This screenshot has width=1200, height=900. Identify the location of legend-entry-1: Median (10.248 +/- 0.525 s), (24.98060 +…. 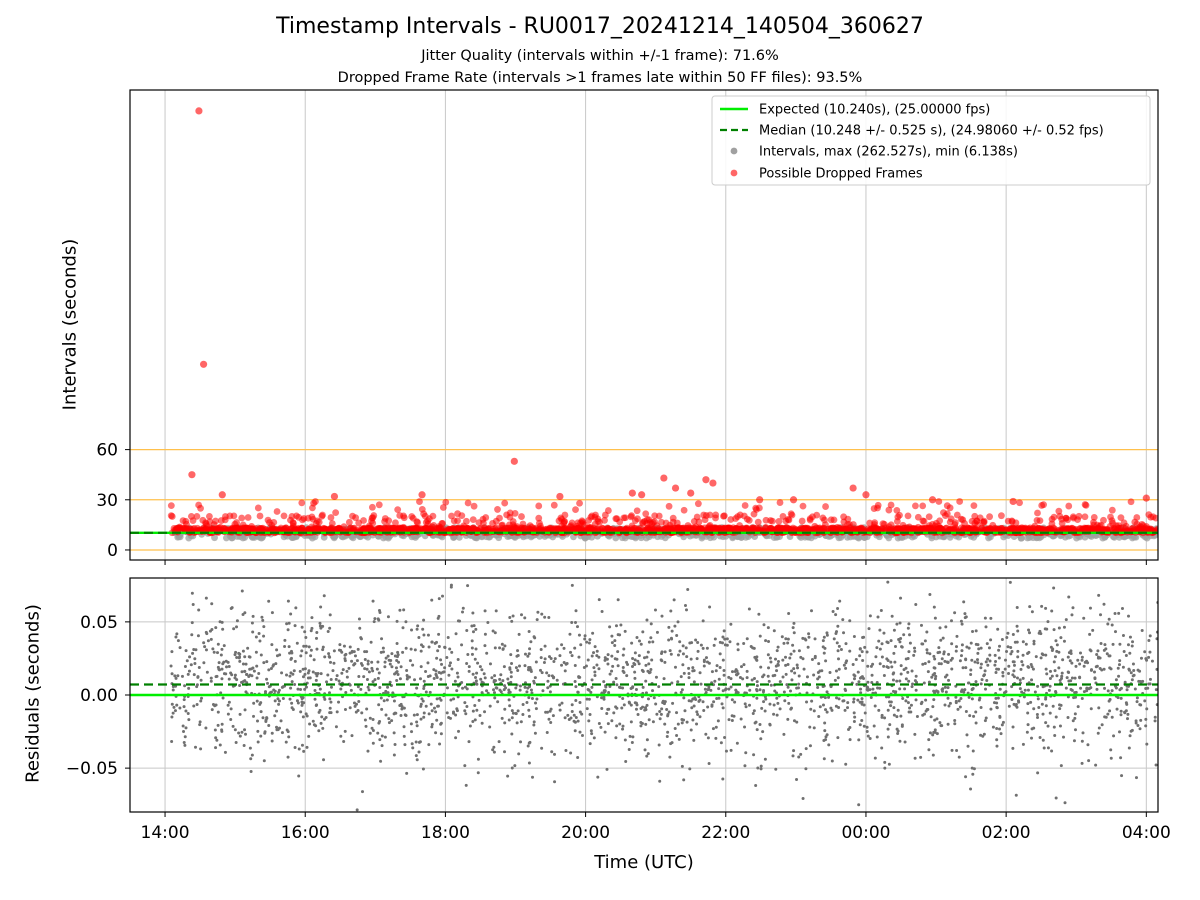
(931, 131).